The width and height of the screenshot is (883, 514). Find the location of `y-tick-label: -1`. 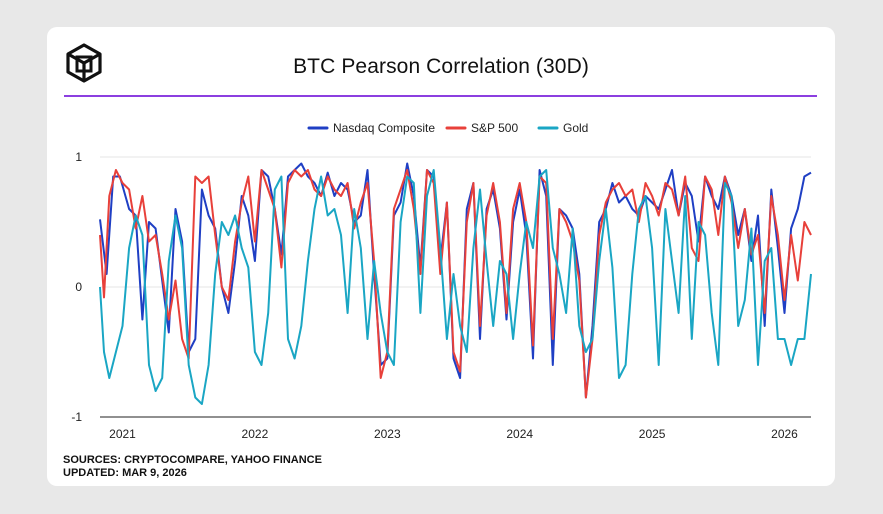

y-tick-label: -1 is located at coordinates (76, 417).